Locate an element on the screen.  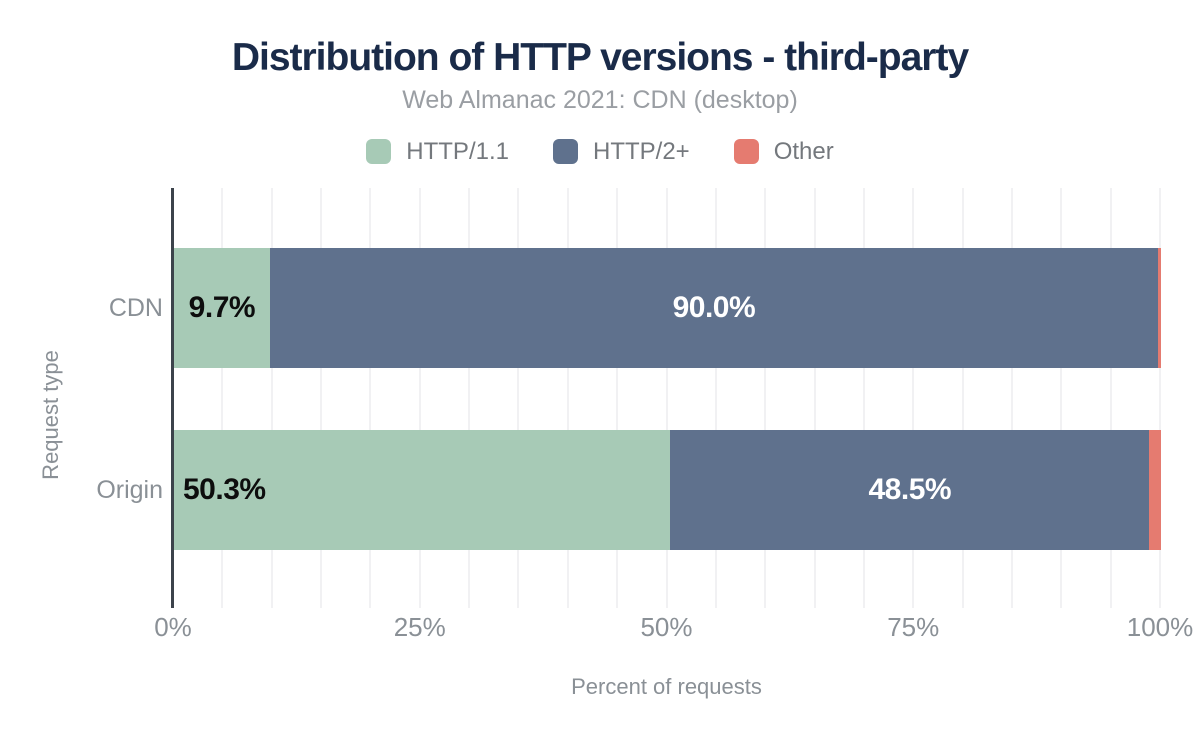
bar-value-label: 90.0% is located at coordinates (714, 307).